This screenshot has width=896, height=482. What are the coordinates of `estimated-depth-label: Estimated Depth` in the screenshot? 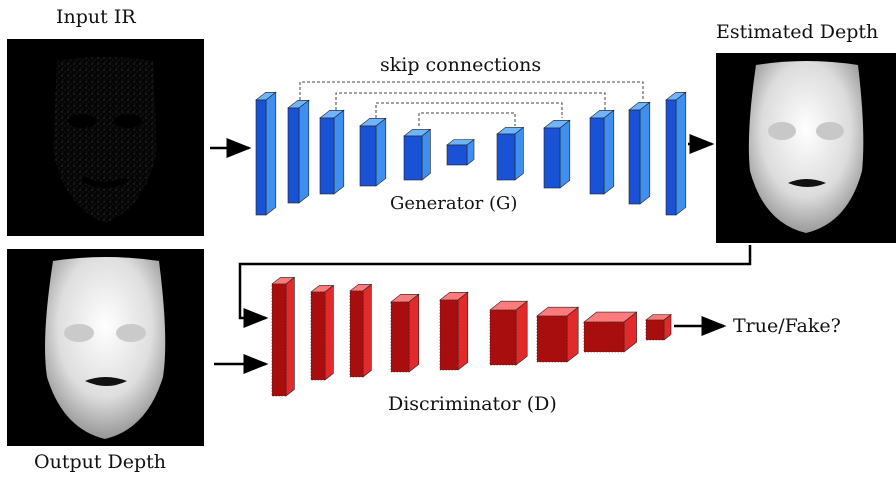 It's located at (797, 32).